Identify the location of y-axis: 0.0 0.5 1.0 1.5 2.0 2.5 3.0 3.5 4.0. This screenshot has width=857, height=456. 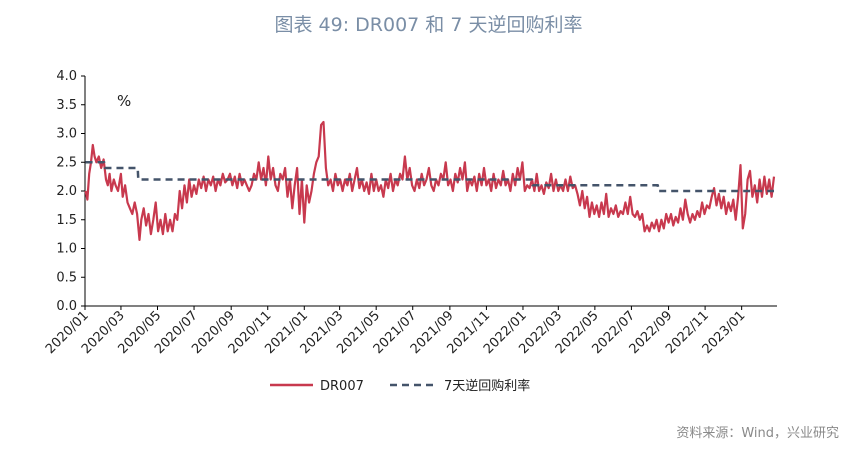
(71, 191).